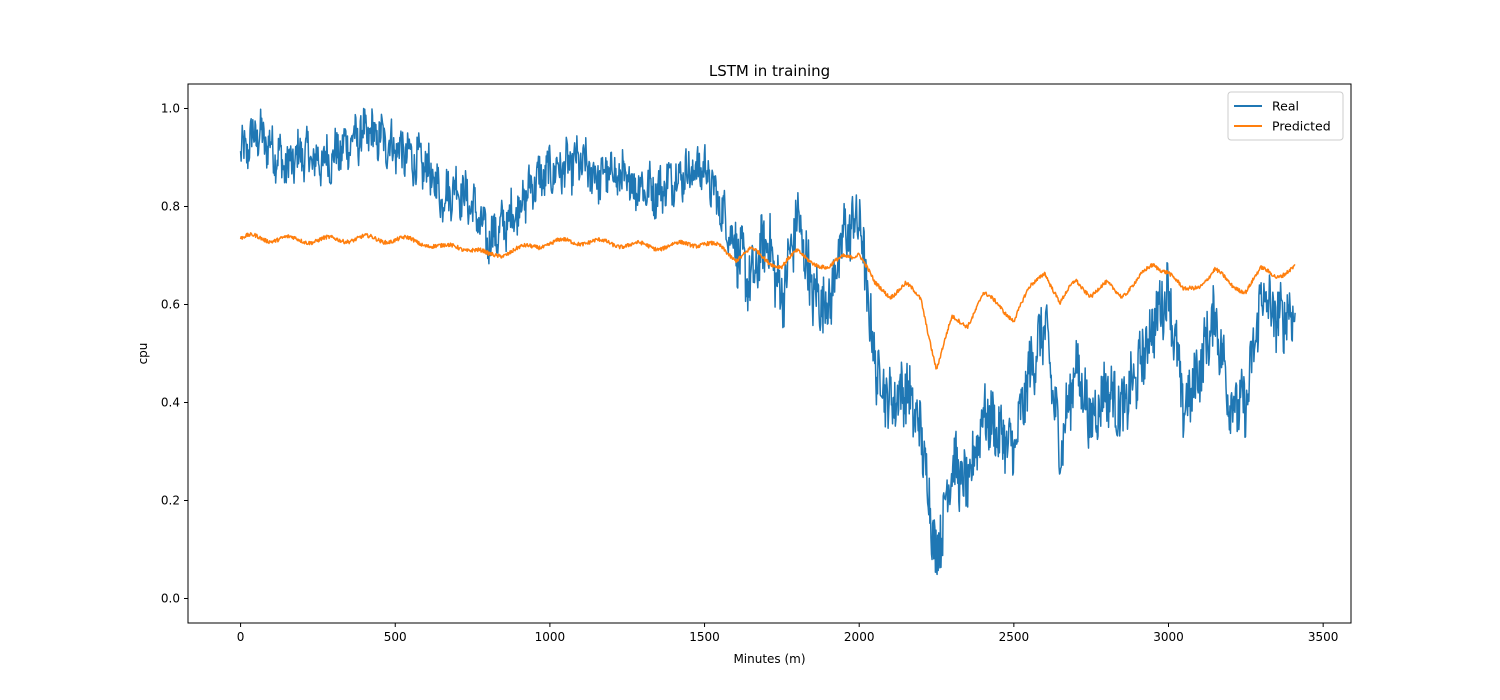 The height and width of the screenshot is (700, 1500). I want to click on x-tick-label: 2000, so click(859, 637).